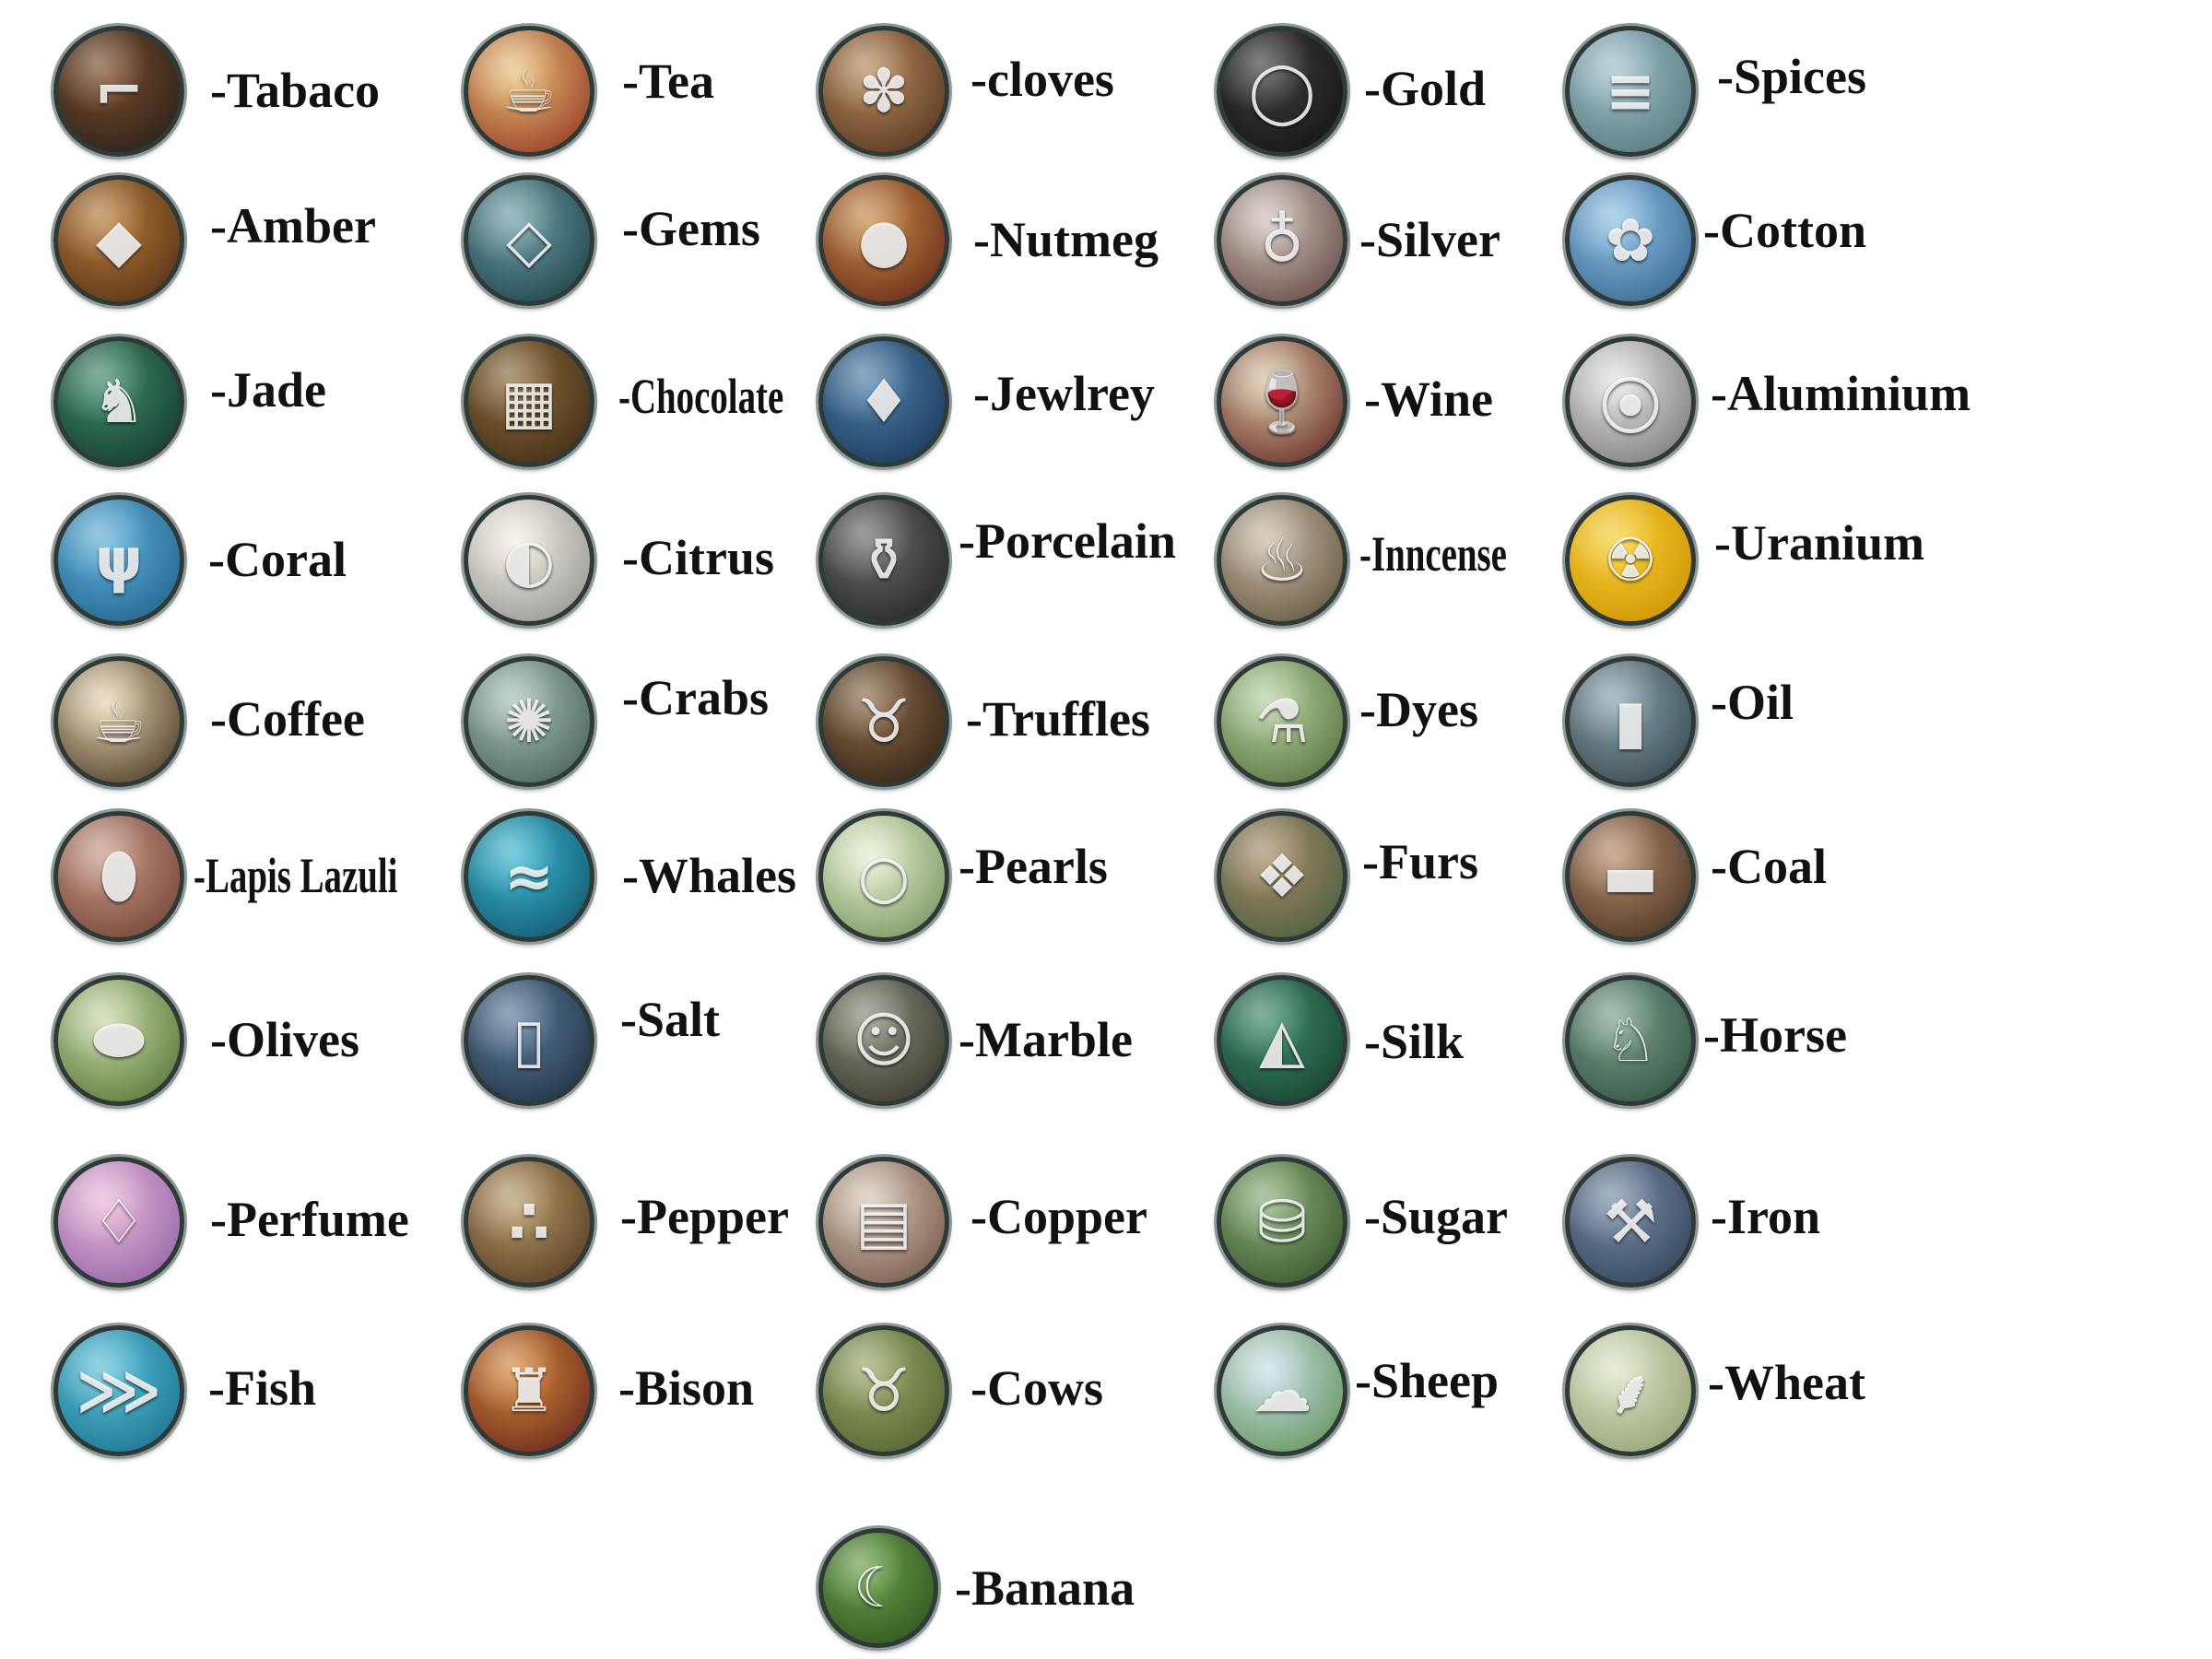 The image size is (2212, 1659). I want to click on icon-glyph: 🍷, so click(1282, 402).